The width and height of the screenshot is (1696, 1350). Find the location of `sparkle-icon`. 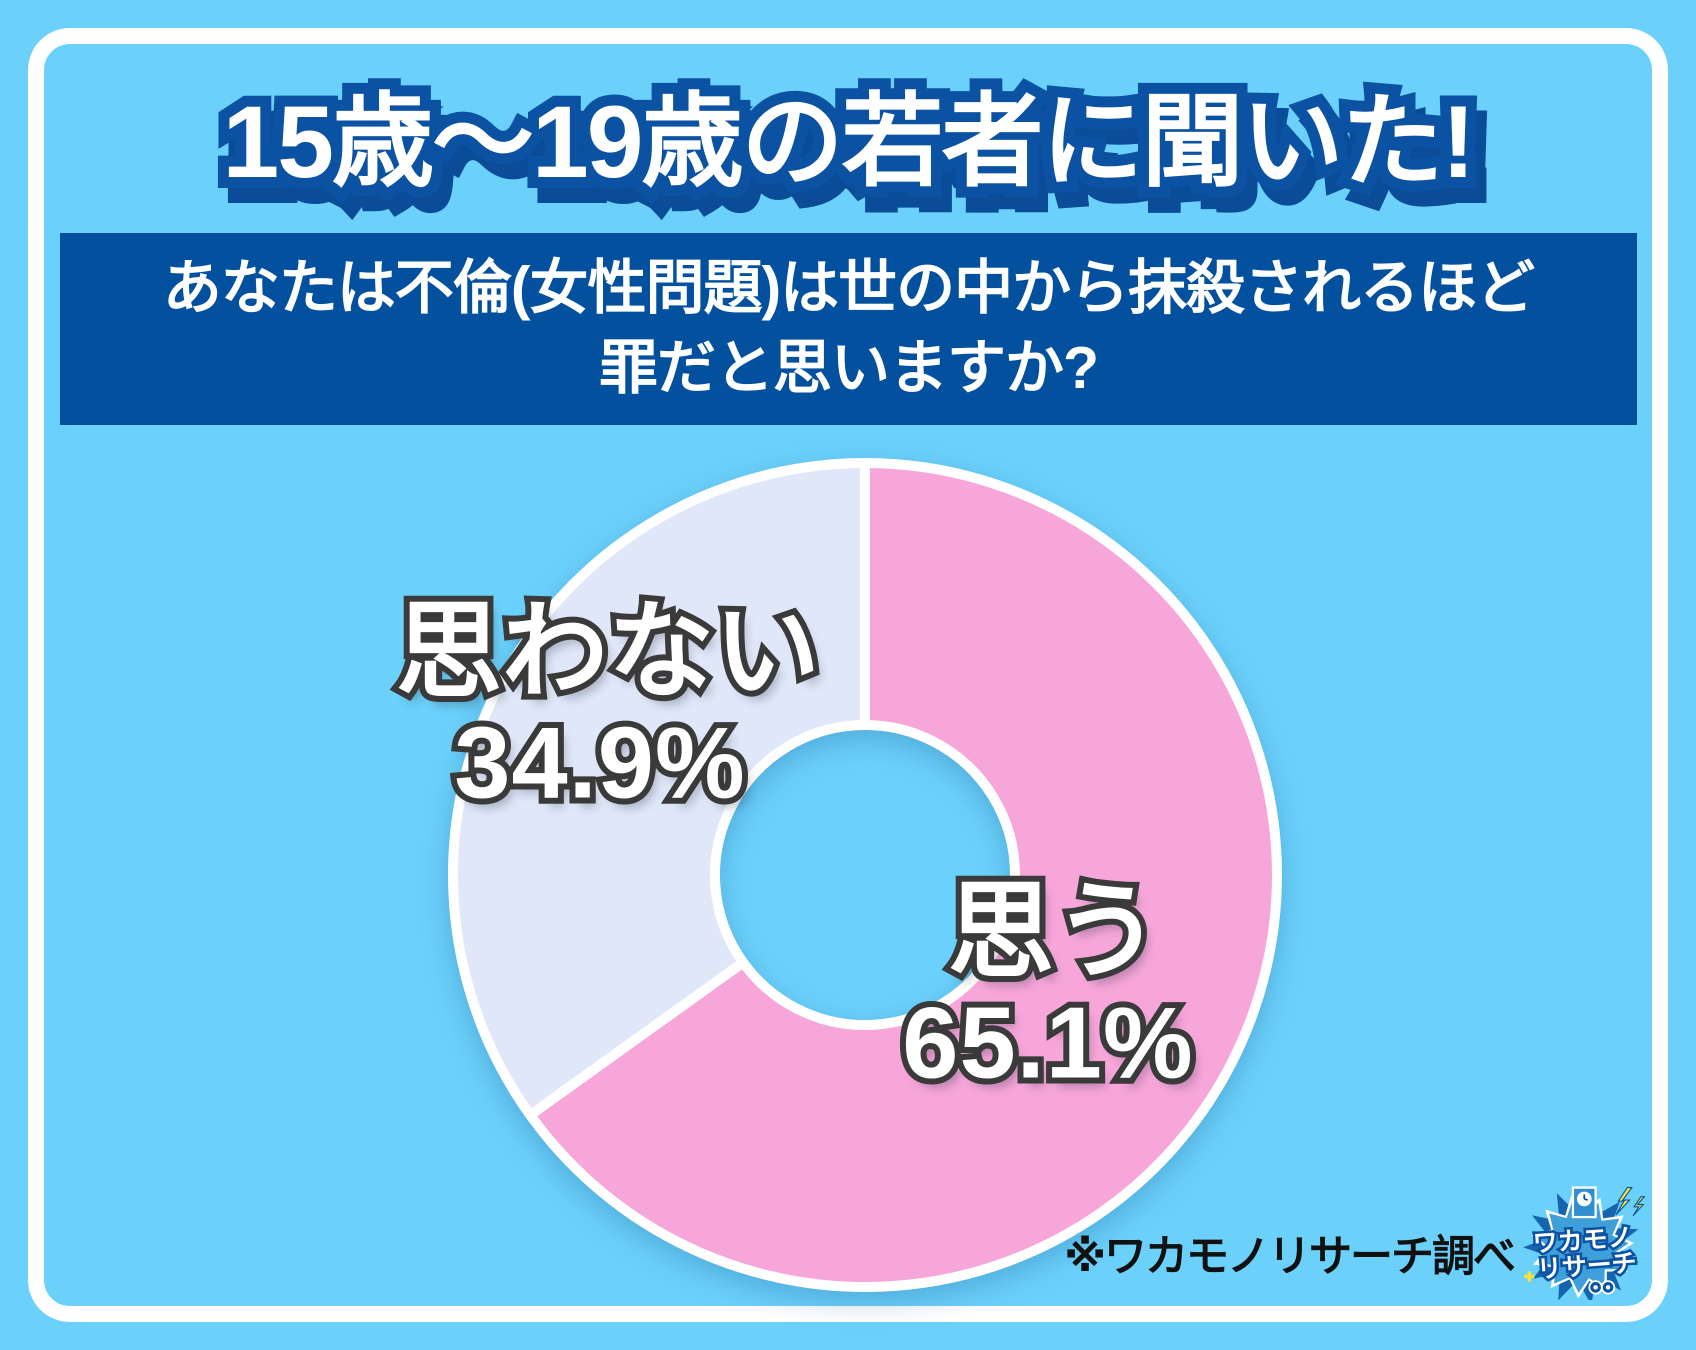

sparkle-icon is located at coordinates (1529, 1276).